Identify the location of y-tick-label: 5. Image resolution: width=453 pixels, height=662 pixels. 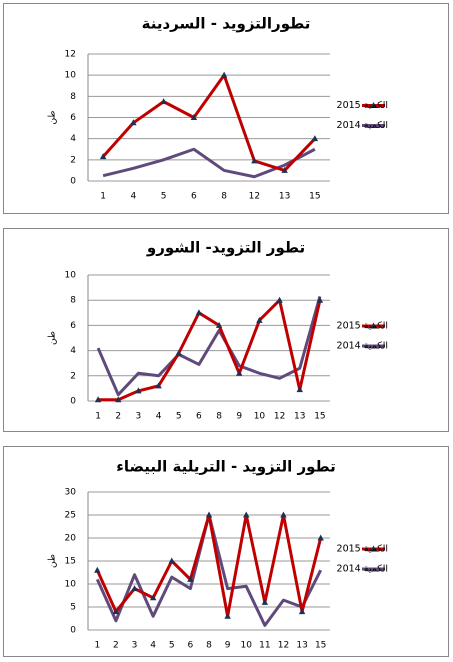
(73, 608).